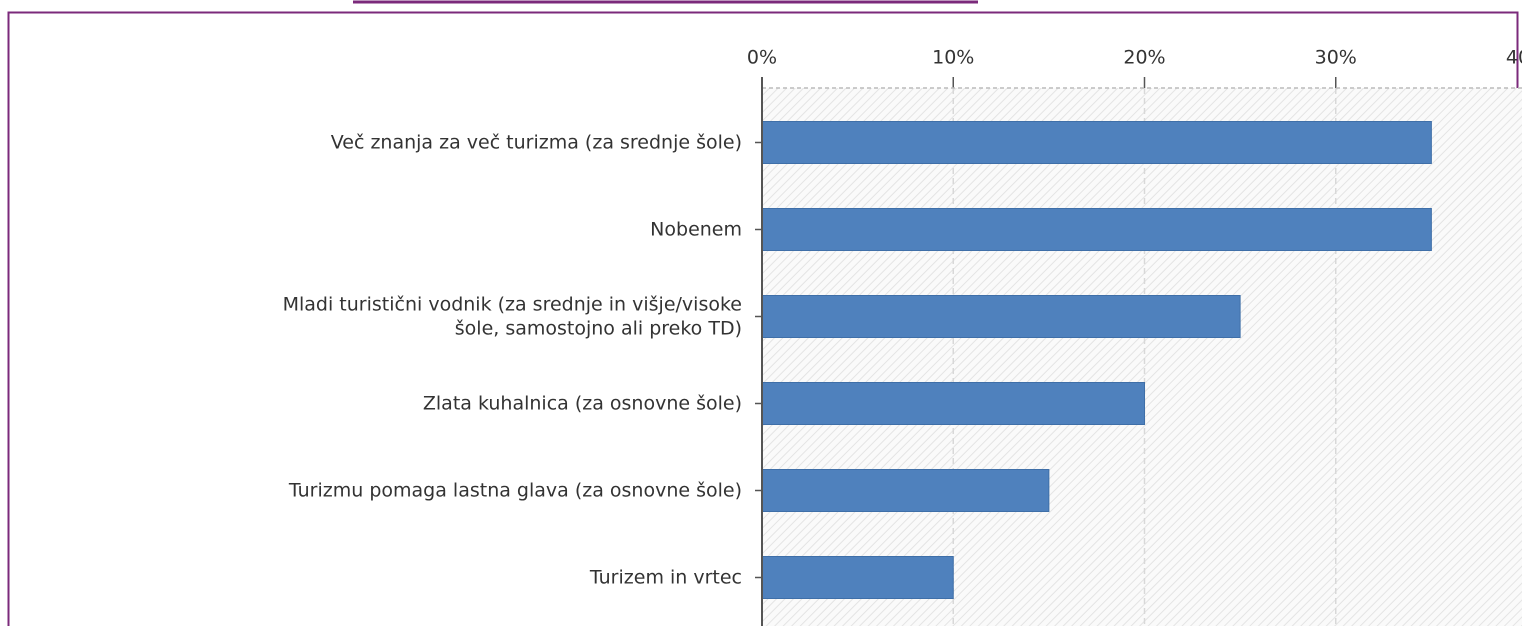 The image size is (1522, 626). What do you see at coordinates (1144, 58) in the screenshot?
I see `x-tick-label: 20%` at bounding box center [1144, 58].